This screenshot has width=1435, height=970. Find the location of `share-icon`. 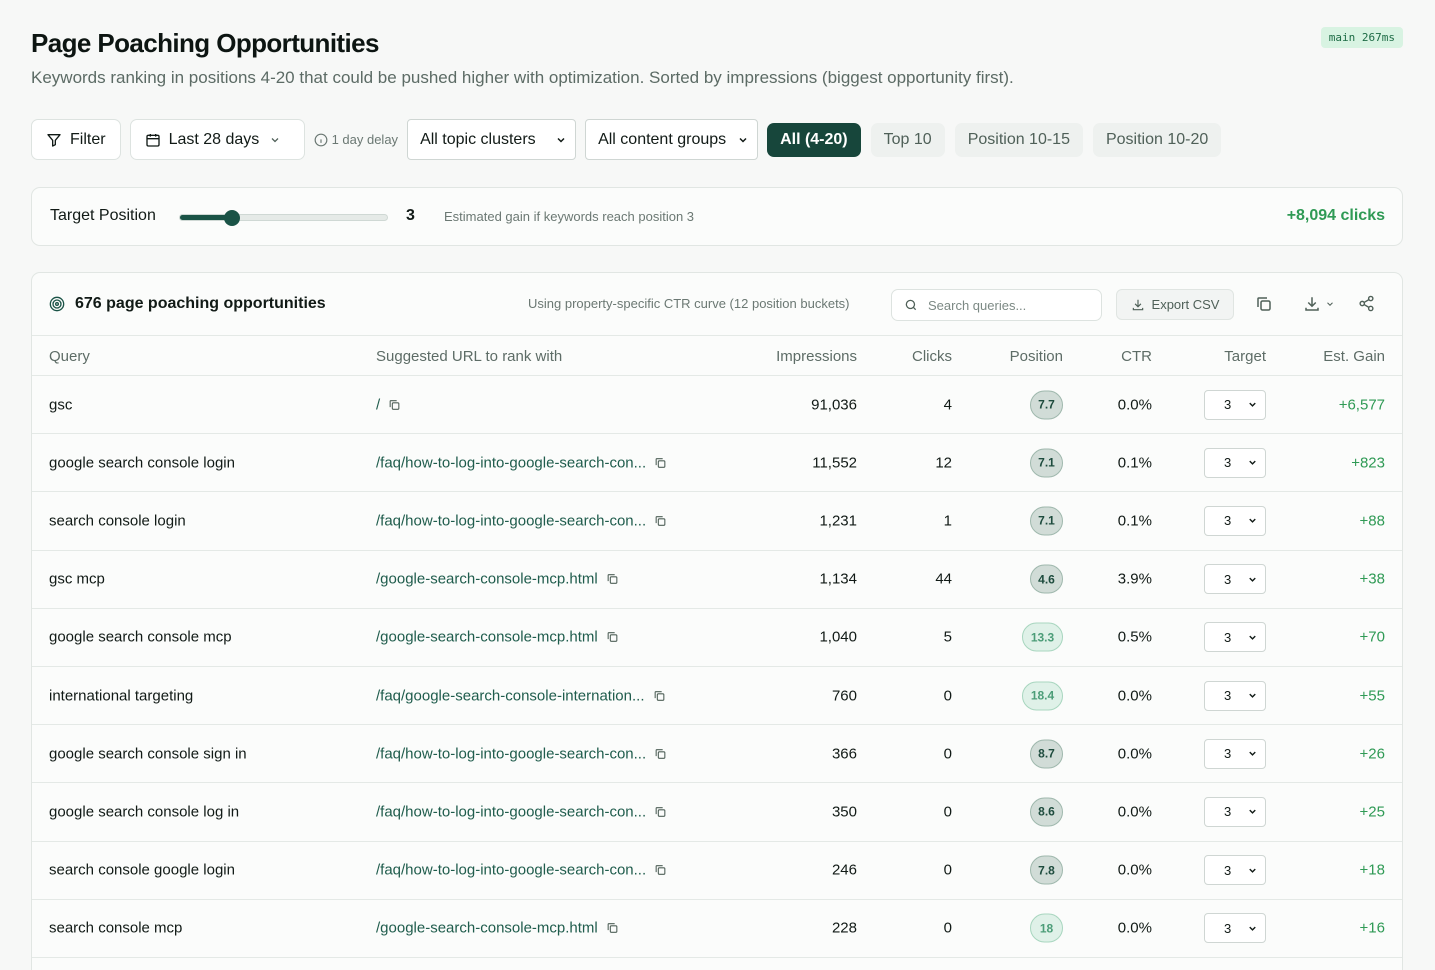

share-icon is located at coordinates (1366, 303).